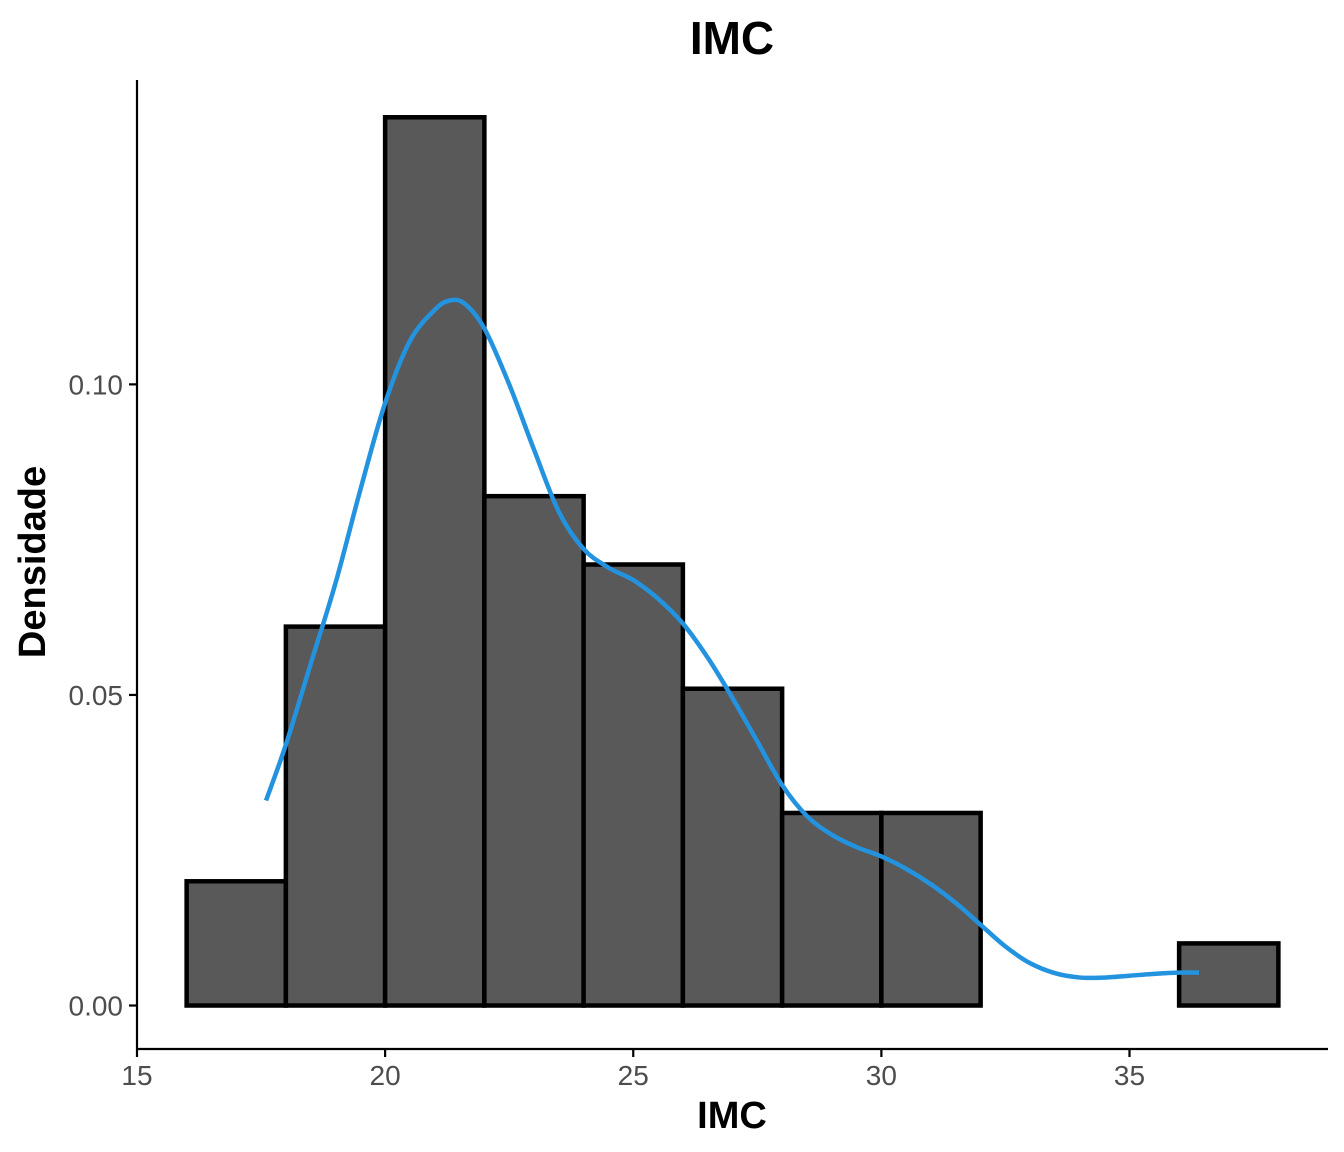  I want to click on y-axis-title: Densidade, so click(33, 562).